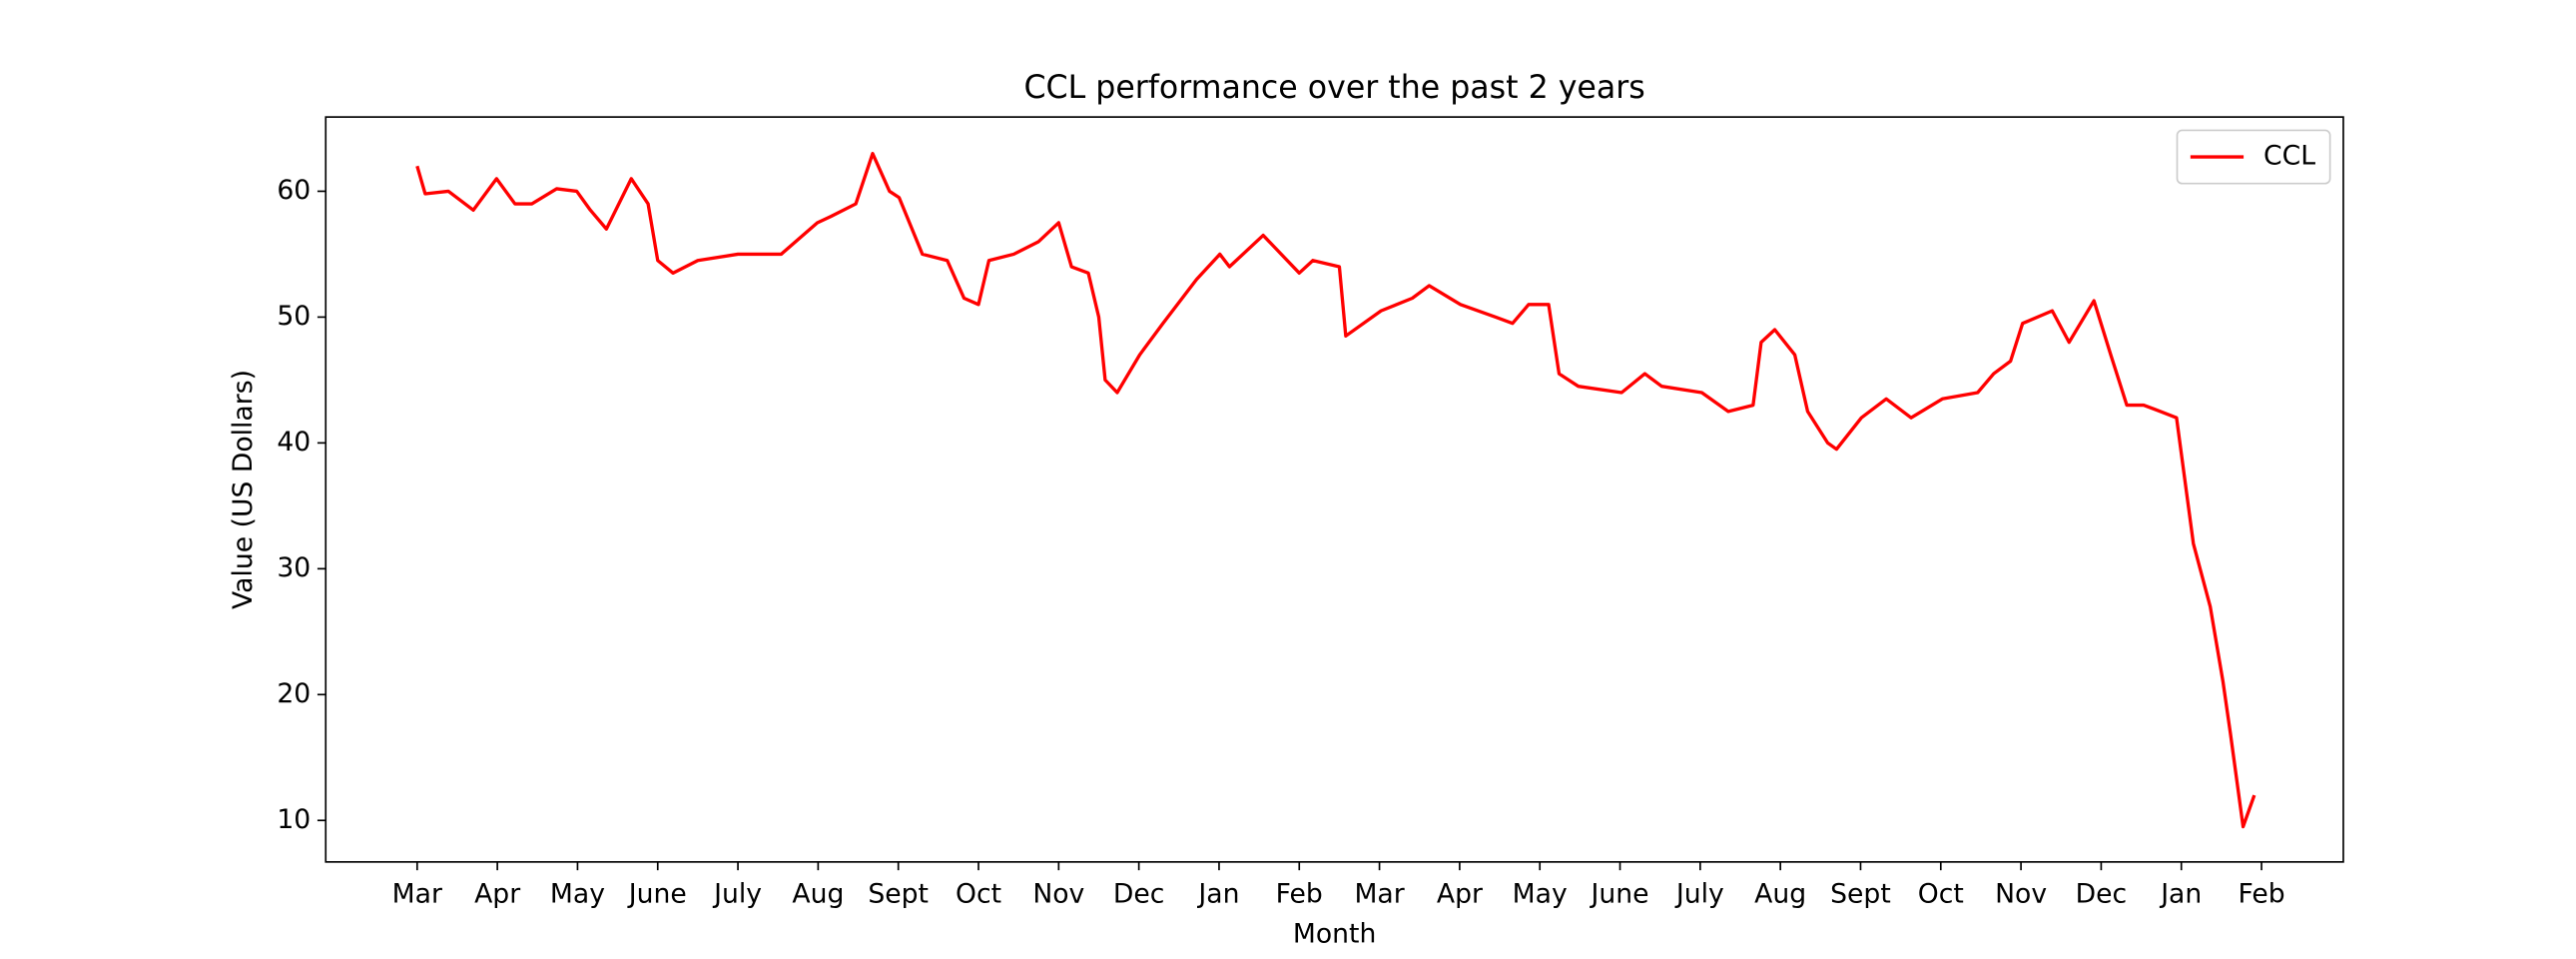 The height and width of the screenshot is (959, 2576). I want to click on y-tick-label: 20, so click(294, 694).